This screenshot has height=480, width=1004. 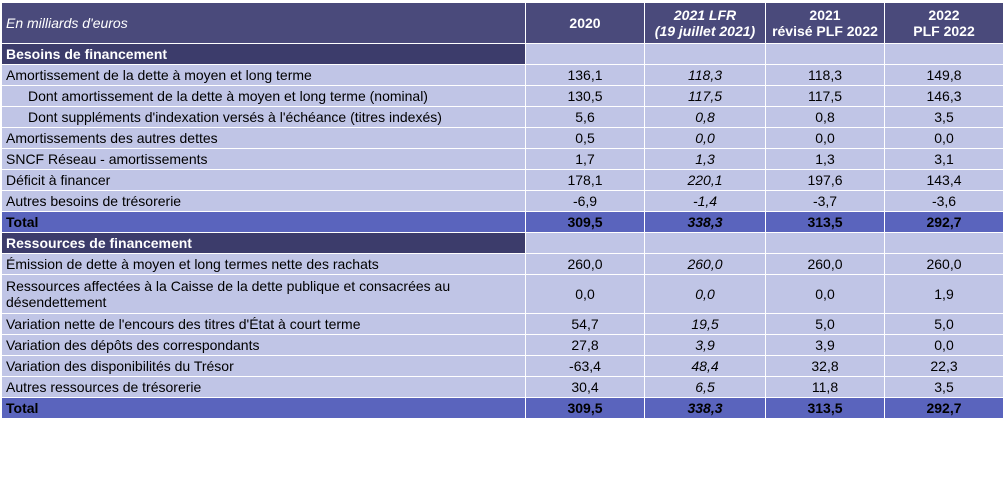 I want to click on value-2020: 178,1, so click(x=585, y=180).